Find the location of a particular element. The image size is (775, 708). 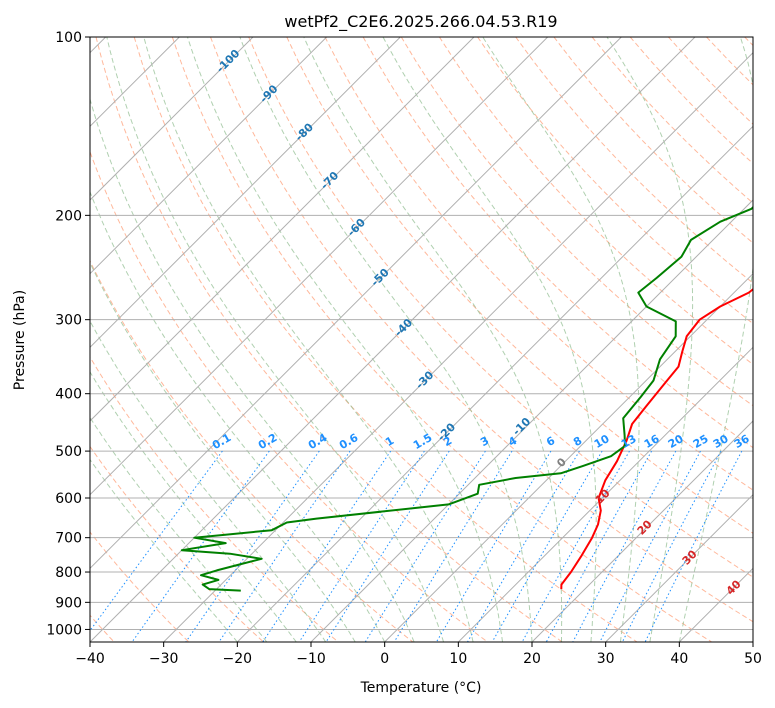

y-tick-label: 700 is located at coordinates (68, 539).